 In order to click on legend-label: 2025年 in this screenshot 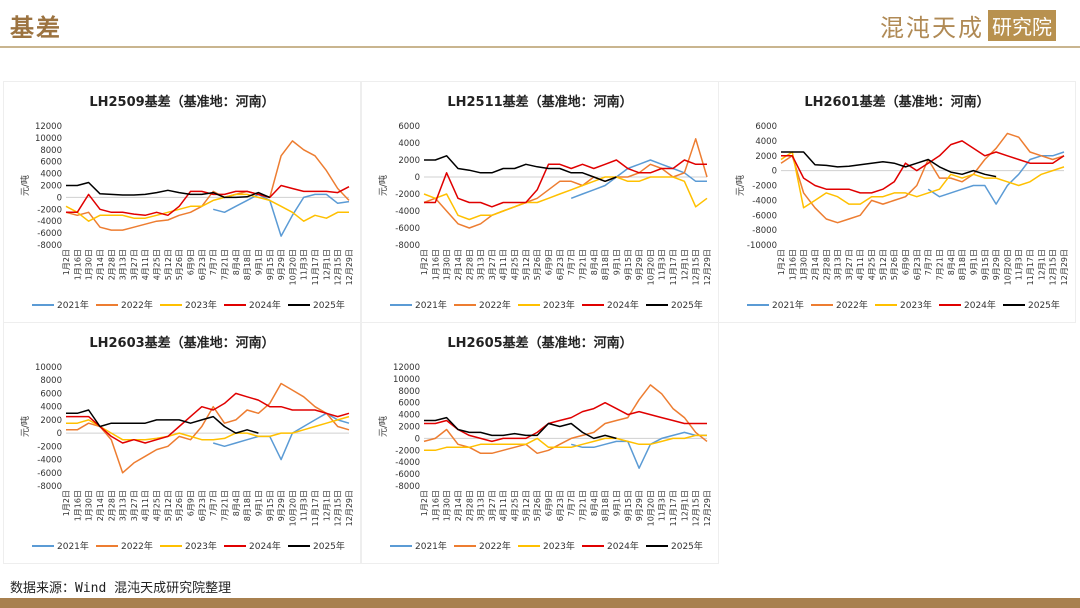, I will do `click(329, 305)`.